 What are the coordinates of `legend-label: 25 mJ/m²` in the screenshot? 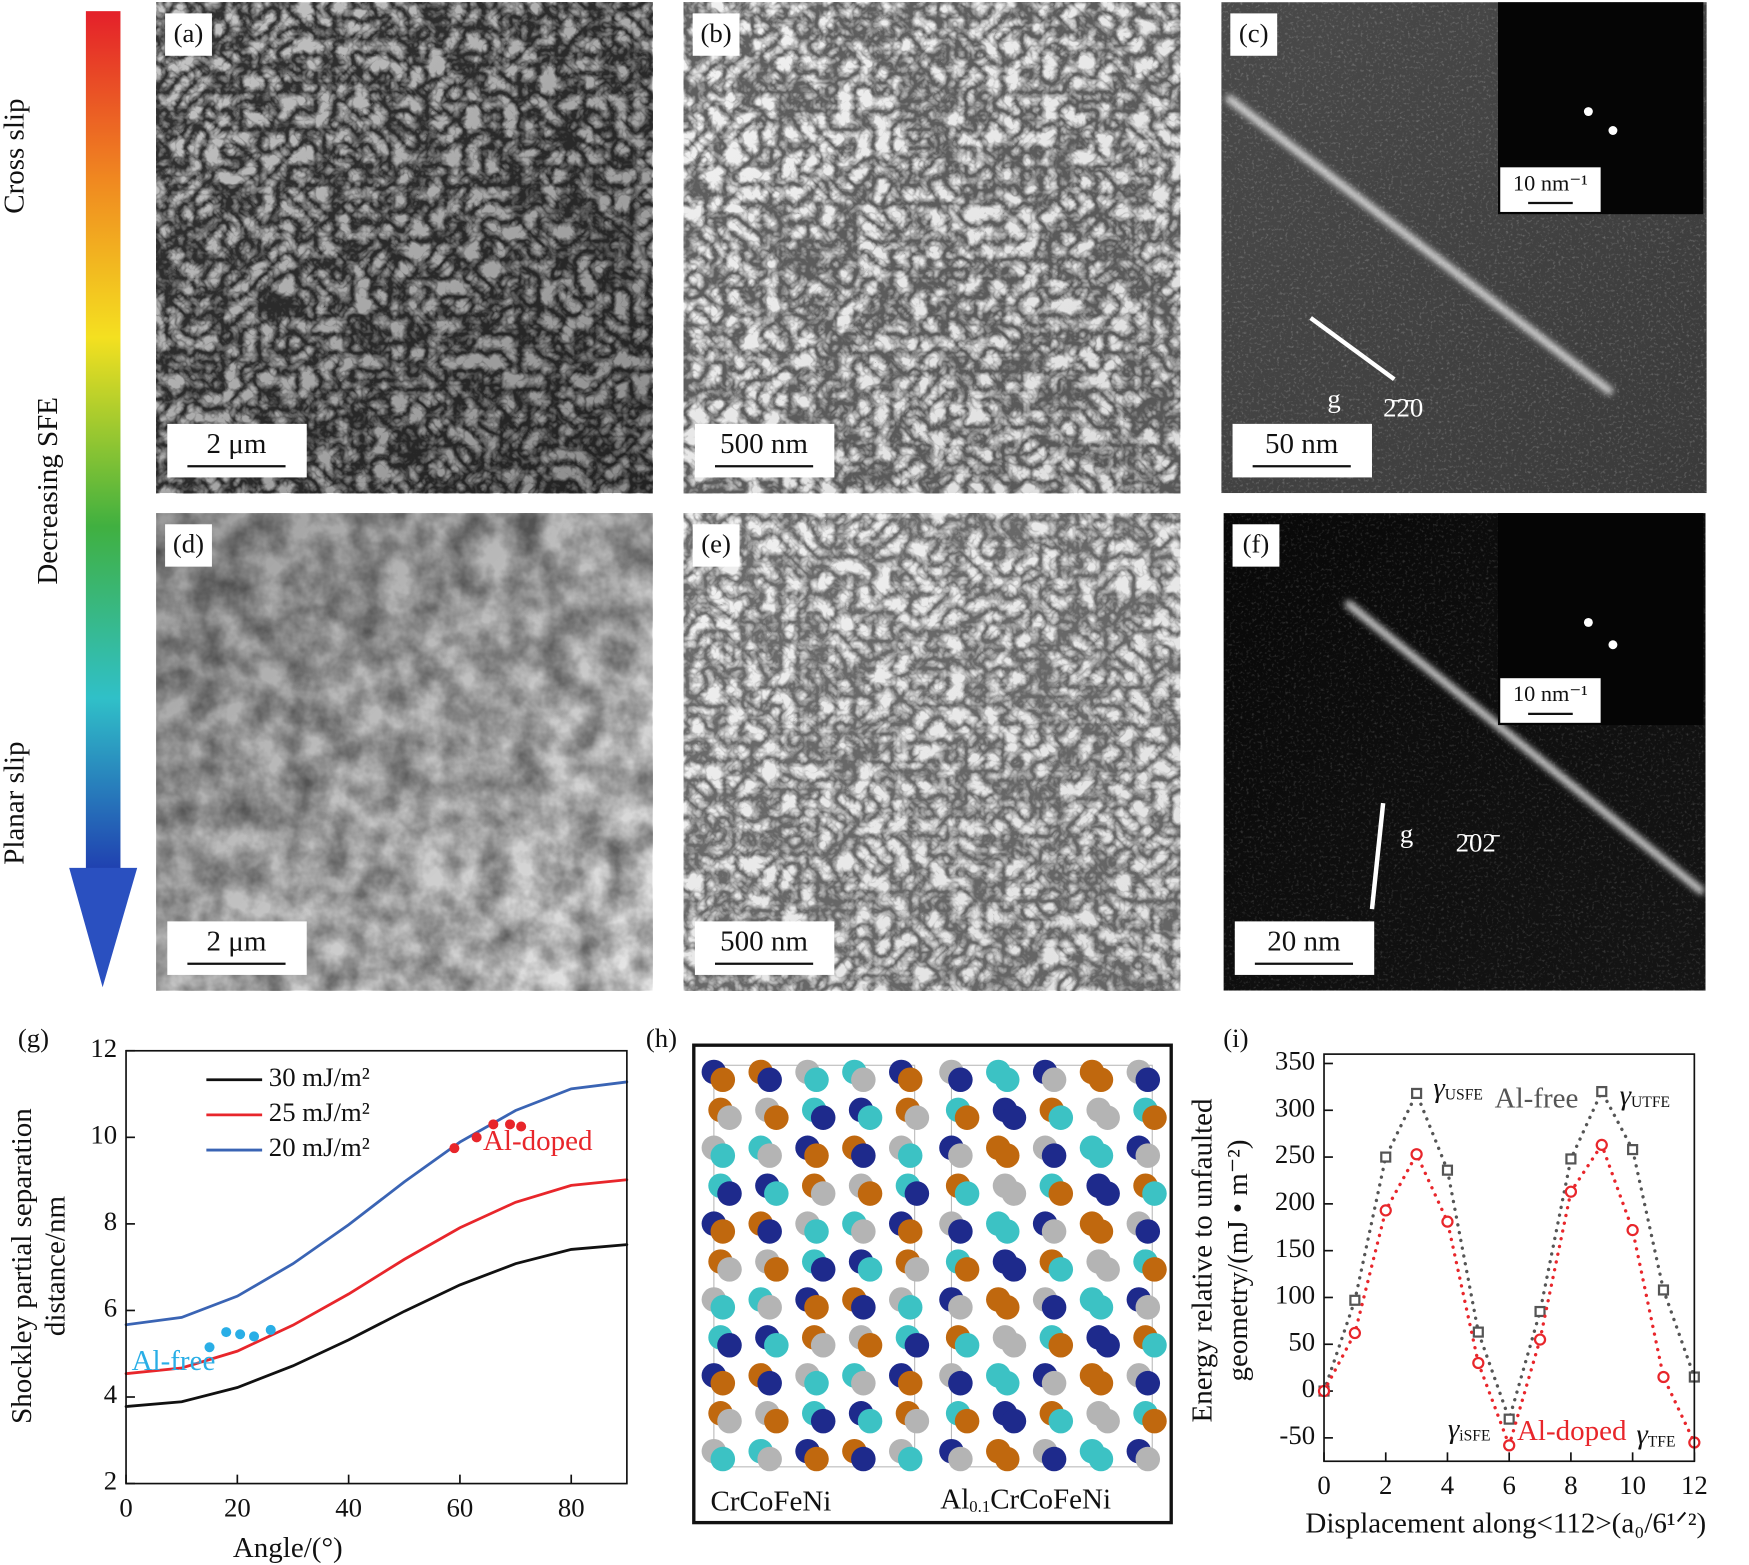 It's located at (319, 1112).